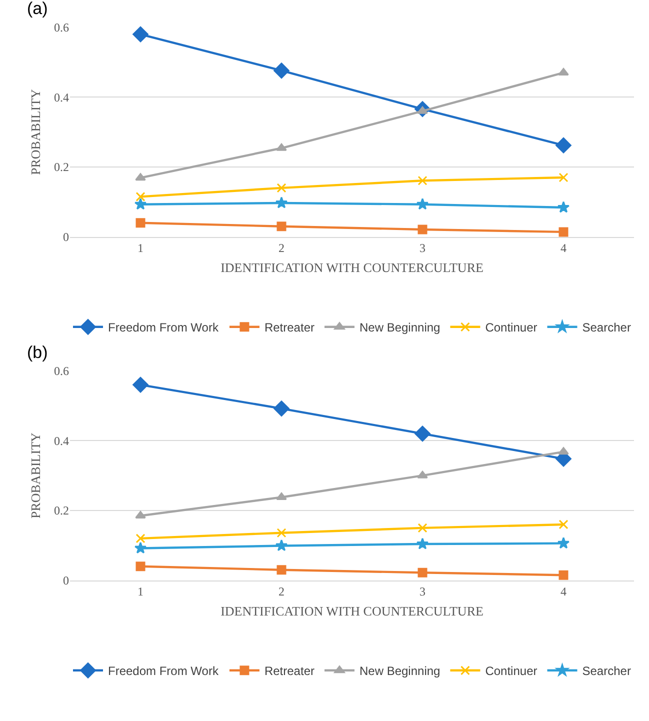  I want to click on chart-title: (b), so click(37, 352).